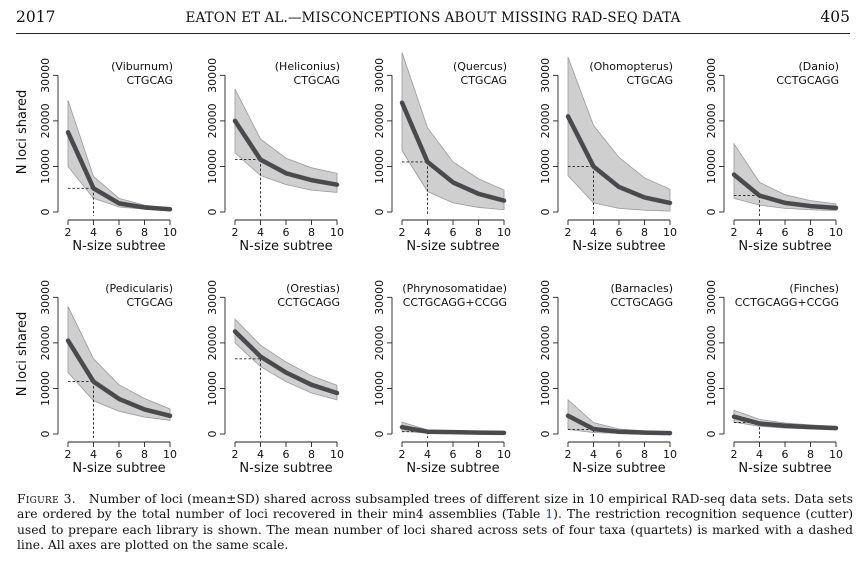 This screenshot has height=566, width=866. Describe the element at coordinates (36, 17) in the screenshot. I see `year: 2017` at that location.